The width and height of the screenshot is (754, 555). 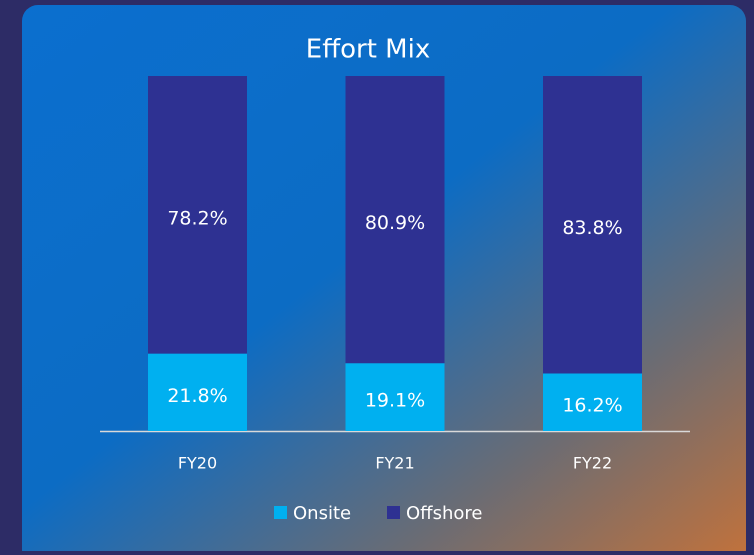 What do you see at coordinates (394, 463) in the screenshot?
I see `x-tick-label: FY21` at bounding box center [394, 463].